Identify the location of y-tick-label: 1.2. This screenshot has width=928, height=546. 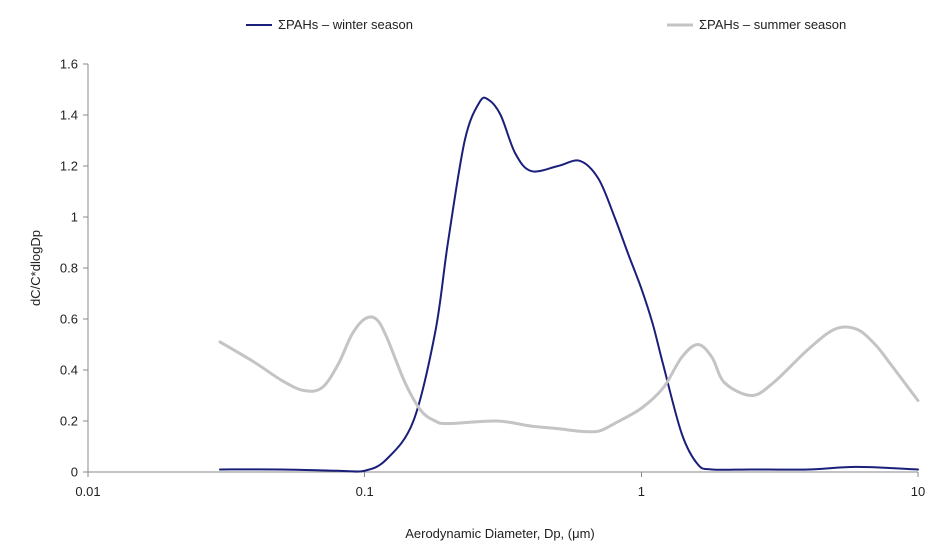
(69, 166).